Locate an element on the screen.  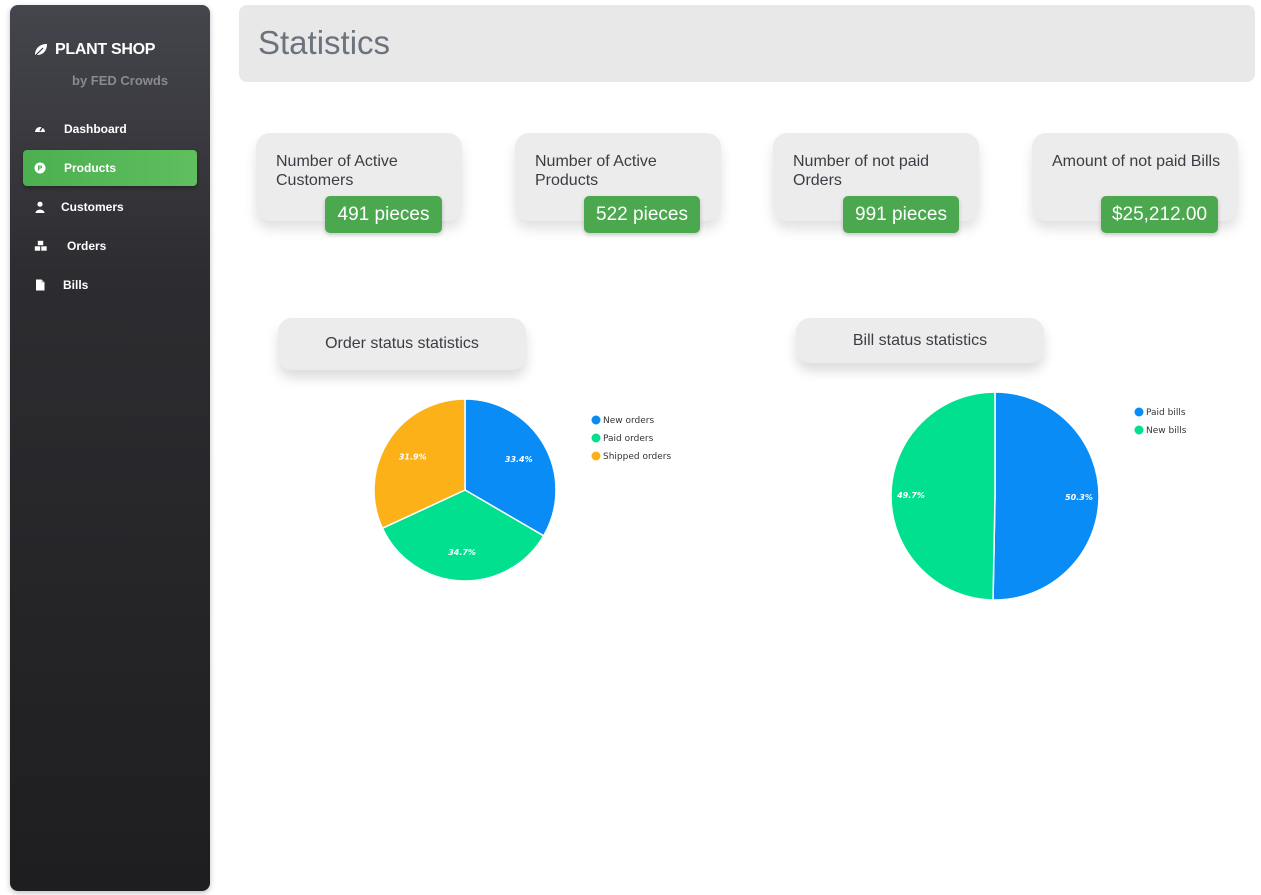
legend-label: Shipped orders is located at coordinates (637, 457).